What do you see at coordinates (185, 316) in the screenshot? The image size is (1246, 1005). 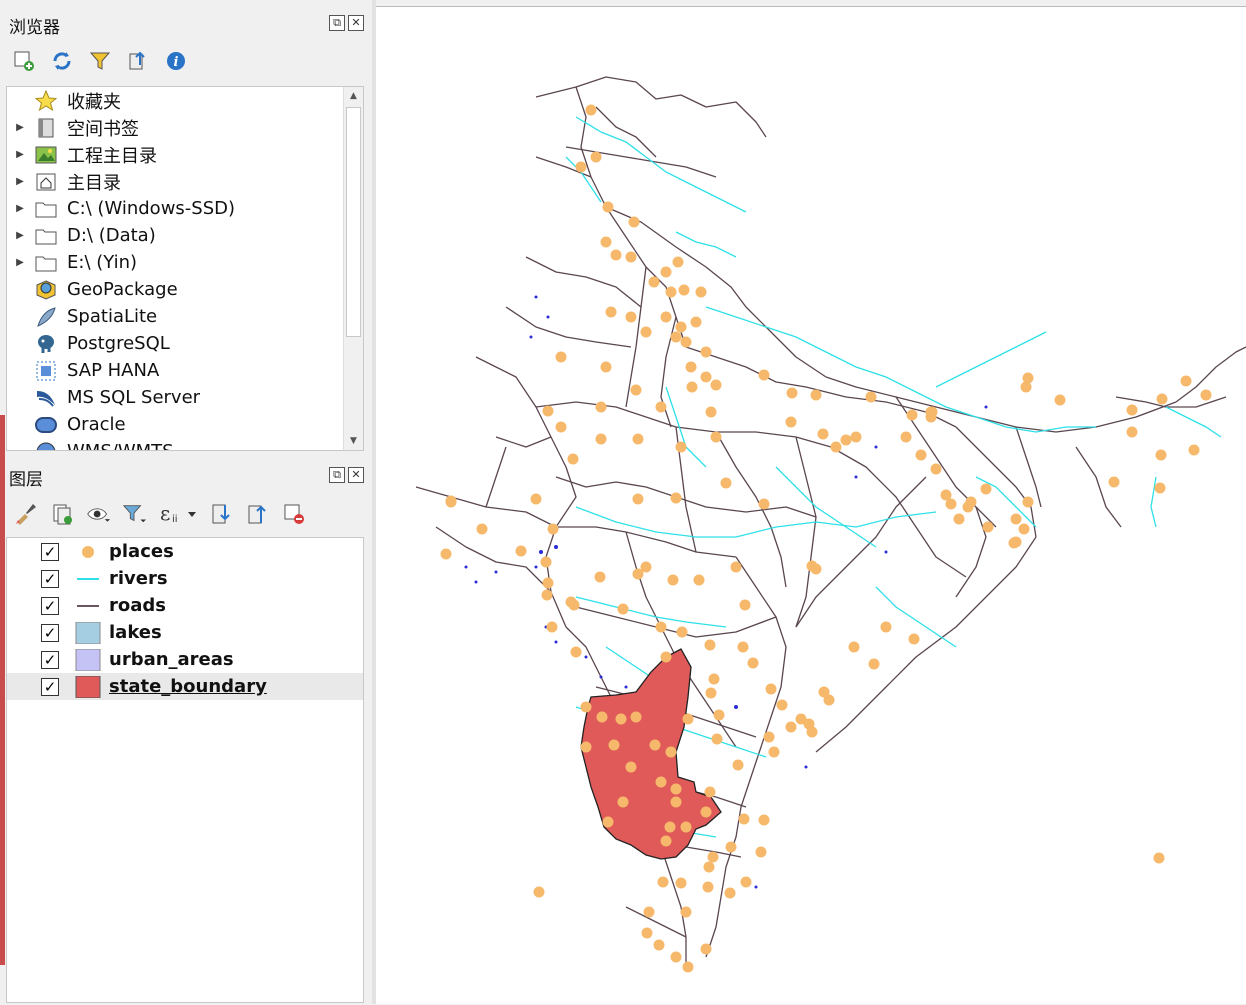 I see `tree-item-spatialite: SpatiaLite` at bounding box center [185, 316].